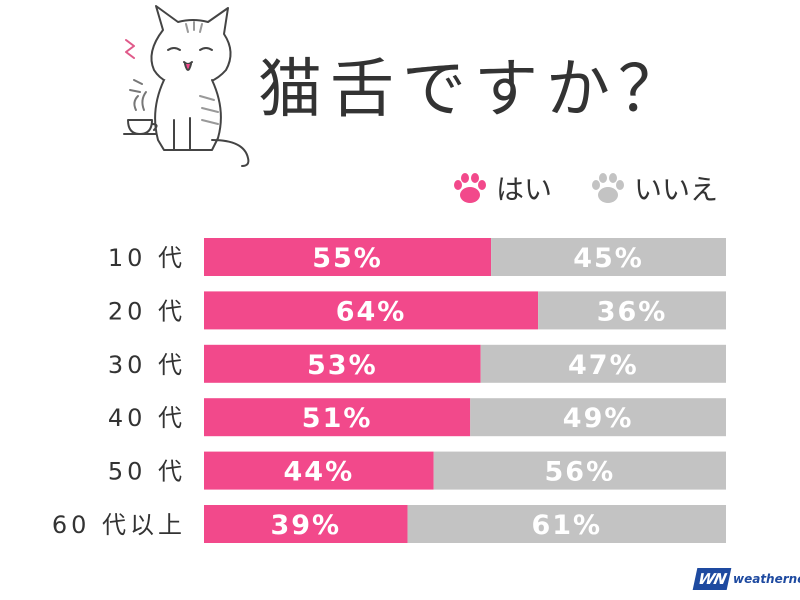 The image size is (800, 600). I want to click on value-label-no: 61%, so click(566, 525).